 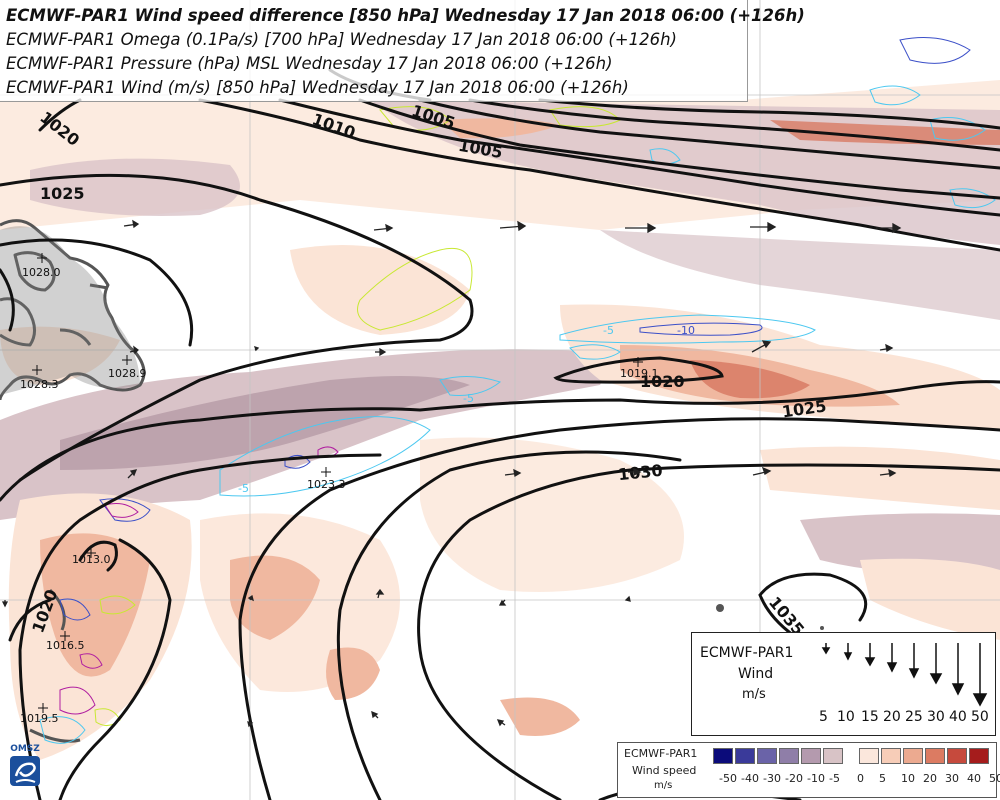 I want to click on svg-text: 1023.3, so click(x=326, y=484).